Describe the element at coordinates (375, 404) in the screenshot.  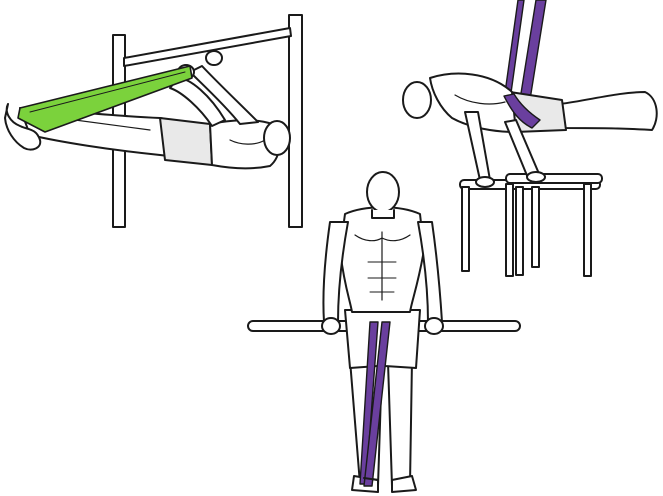
I see `purple-resistance-band` at that location.